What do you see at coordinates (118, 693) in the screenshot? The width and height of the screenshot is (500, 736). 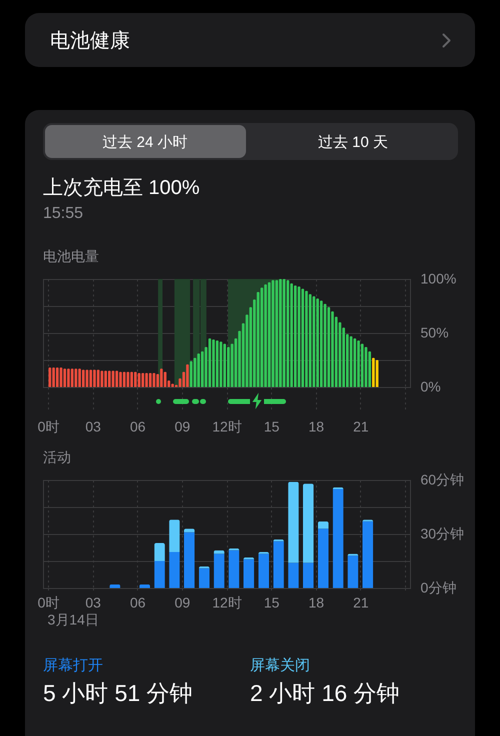 I see `text: 5 小时 51 分钟` at bounding box center [118, 693].